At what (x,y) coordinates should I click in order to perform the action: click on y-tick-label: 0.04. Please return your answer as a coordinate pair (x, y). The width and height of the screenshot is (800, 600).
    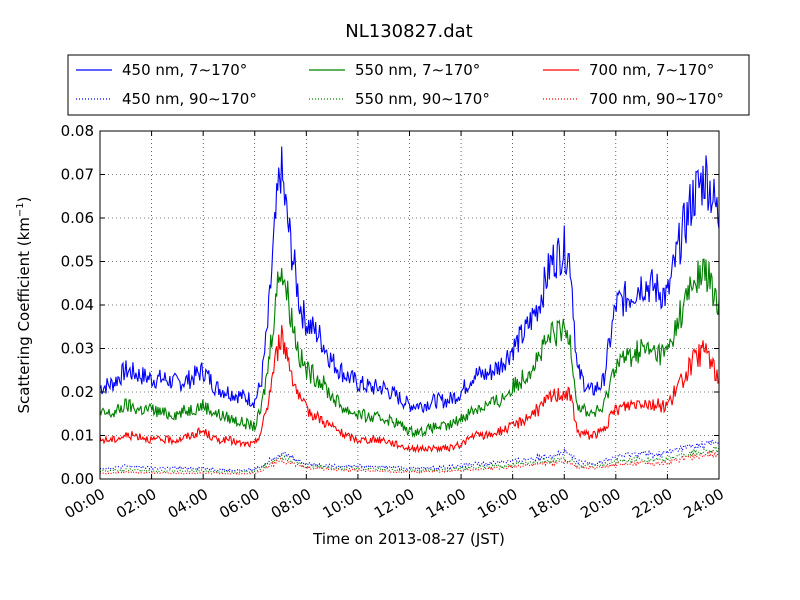
    Looking at the image, I should click on (77, 305).